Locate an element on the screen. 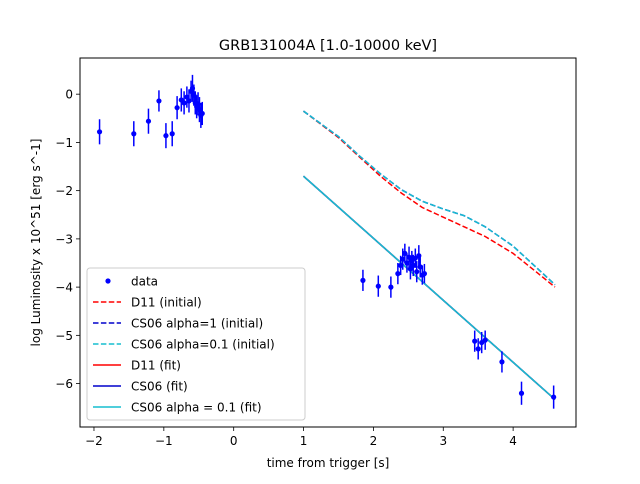  legend-label: CS06 alpha = 0.1 (fit) is located at coordinates (196, 408).